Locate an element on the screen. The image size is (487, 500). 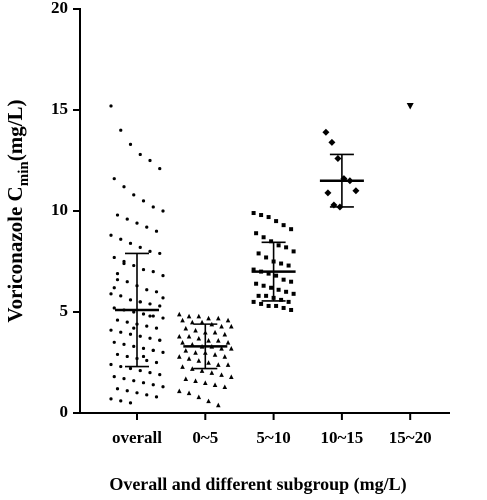
y-tick-label: 20 is located at coordinates (59, 8).